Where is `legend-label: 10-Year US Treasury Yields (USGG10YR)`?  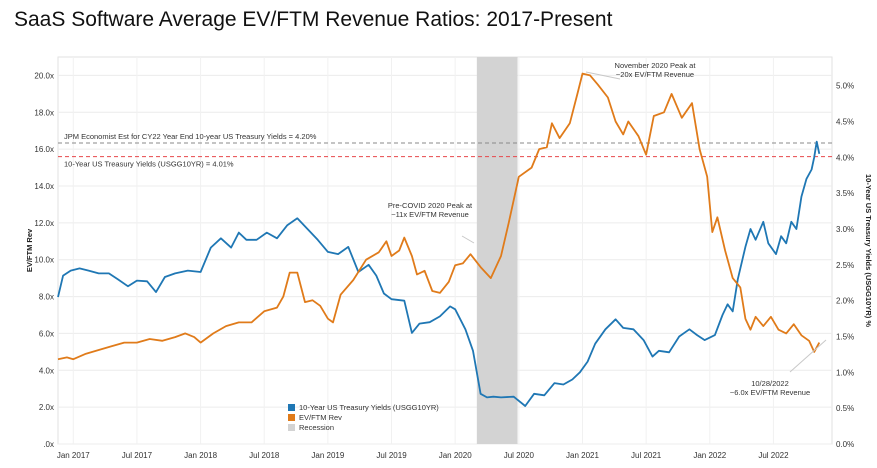 legend-label: 10-Year US Treasury Yields (USGG10YR) is located at coordinates (369, 407).